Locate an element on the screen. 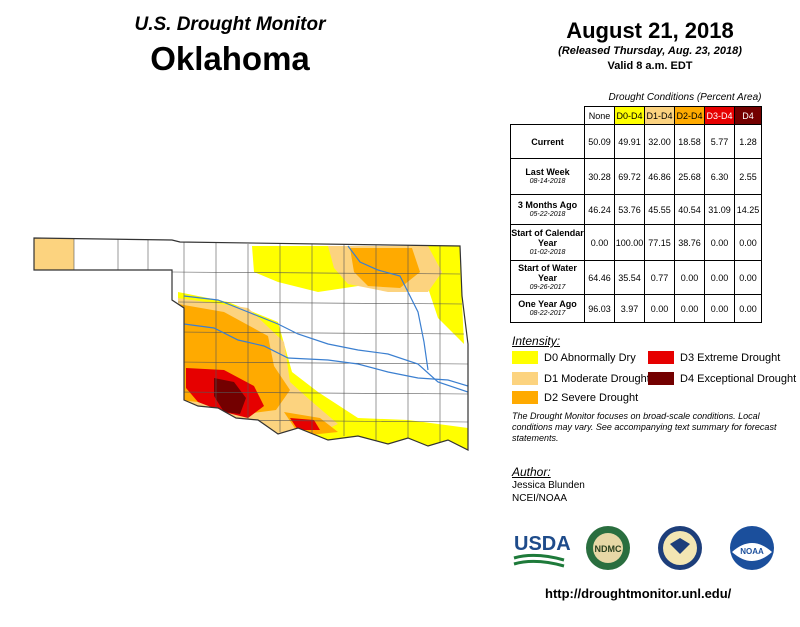 This screenshot has width=800, height=627. col-d2-d4: D2-D4 is located at coordinates (689, 115).